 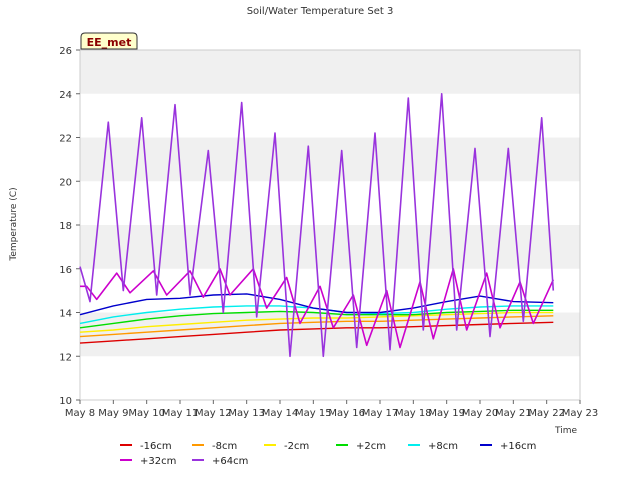 I want to click on site-badge: EE_met, so click(x=109, y=41).